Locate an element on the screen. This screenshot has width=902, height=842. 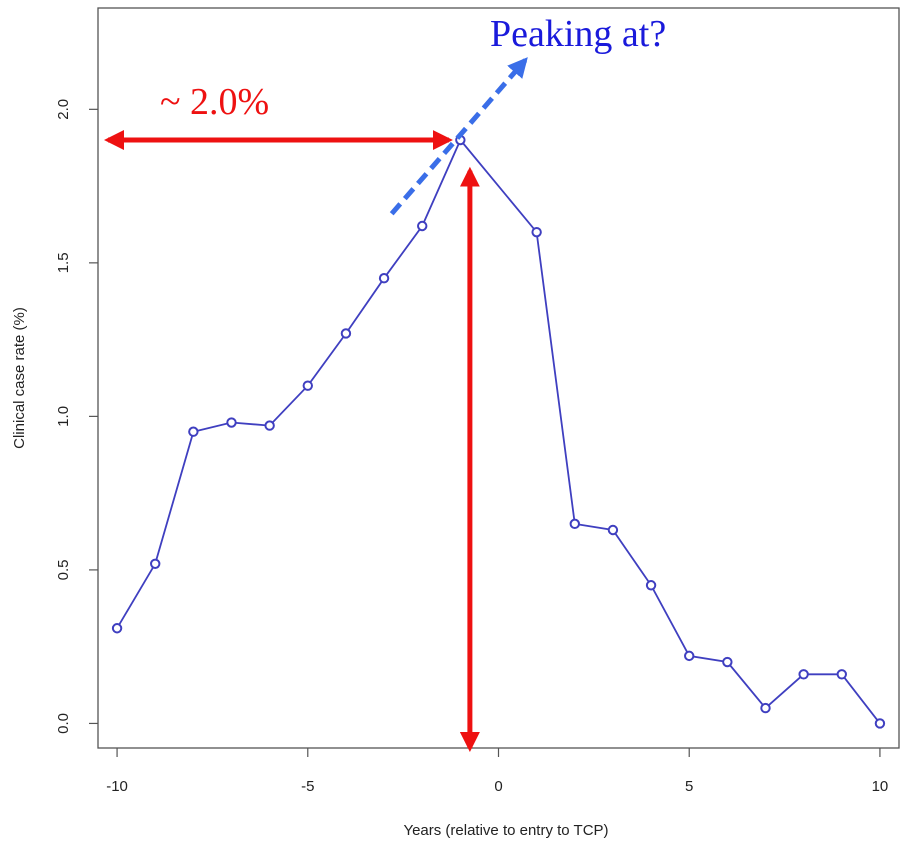
approx-rate-label: ~ 2.0% is located at coordinates (214, 102).